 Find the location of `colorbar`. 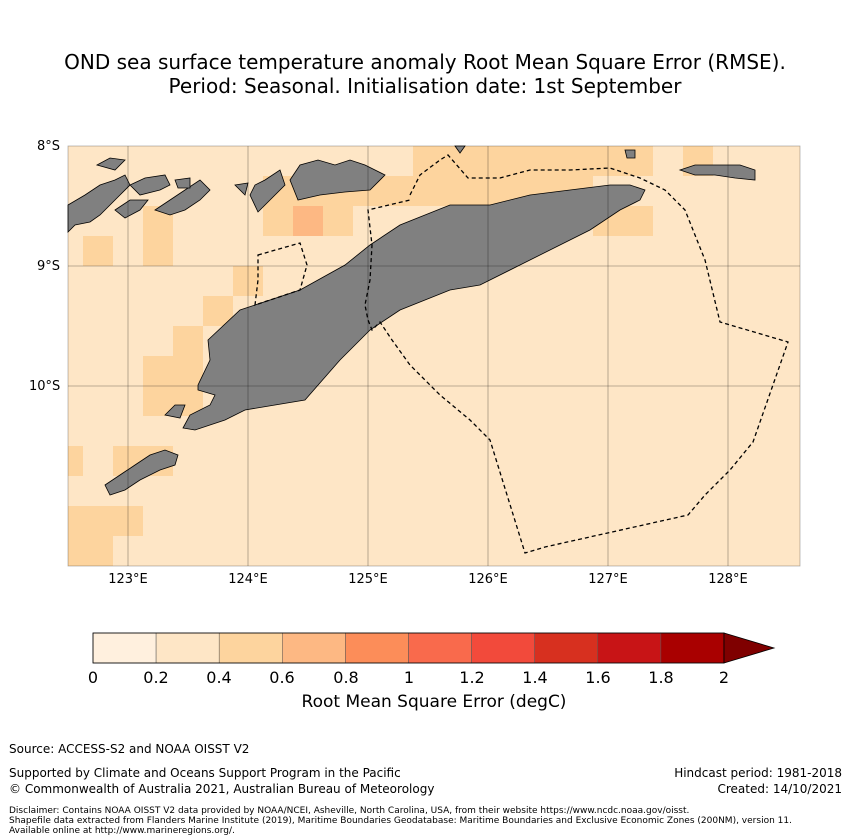

colorbar is located at coordinates (434, 648).